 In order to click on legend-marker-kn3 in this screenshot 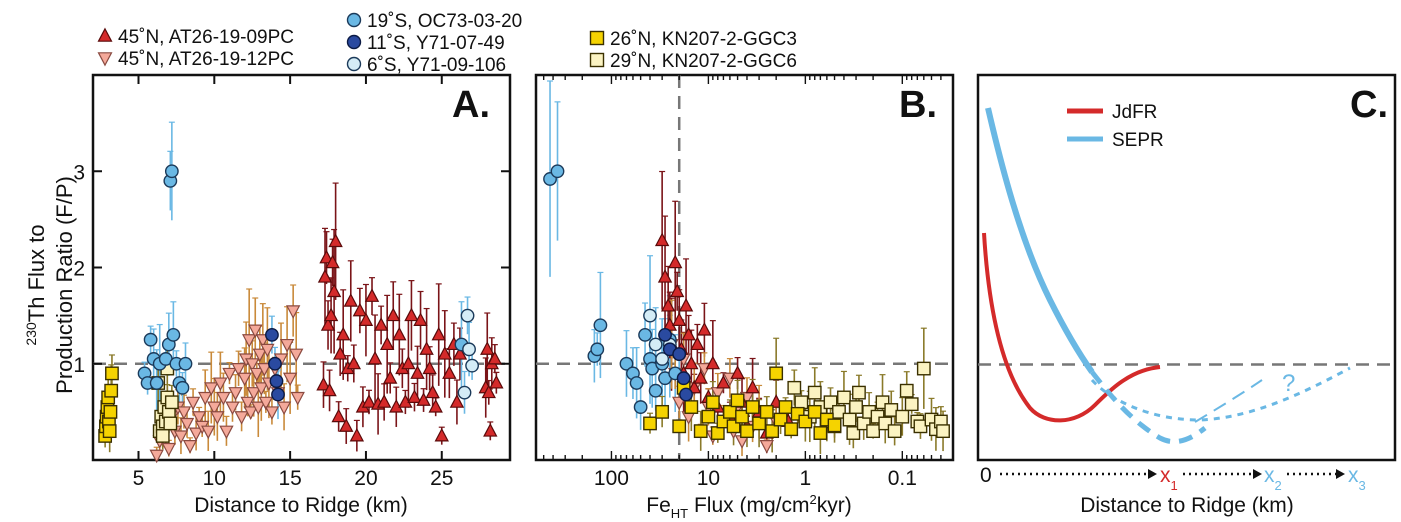, I will do `click(597, 38)`.